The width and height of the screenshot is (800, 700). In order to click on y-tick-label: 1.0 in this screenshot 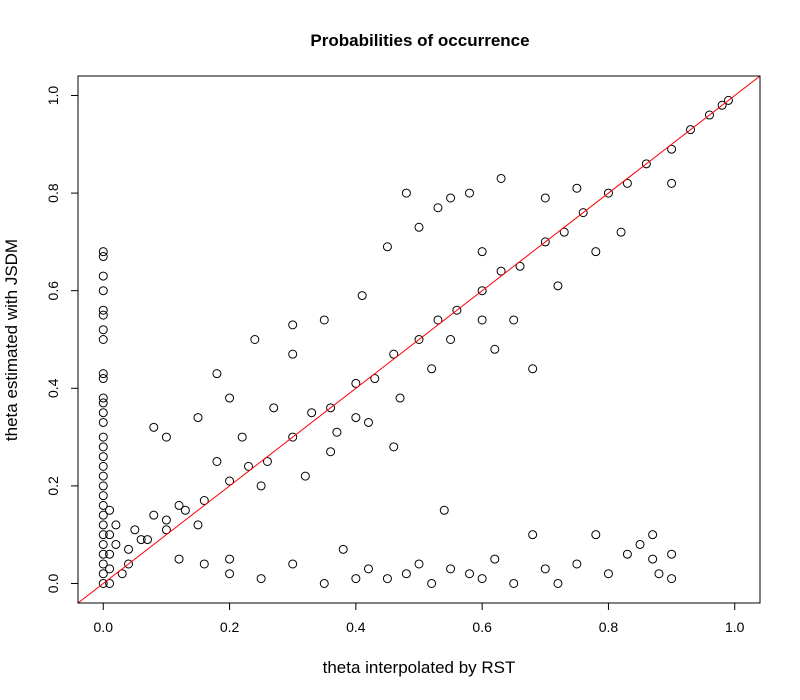, I will do `click(53, 96)`.